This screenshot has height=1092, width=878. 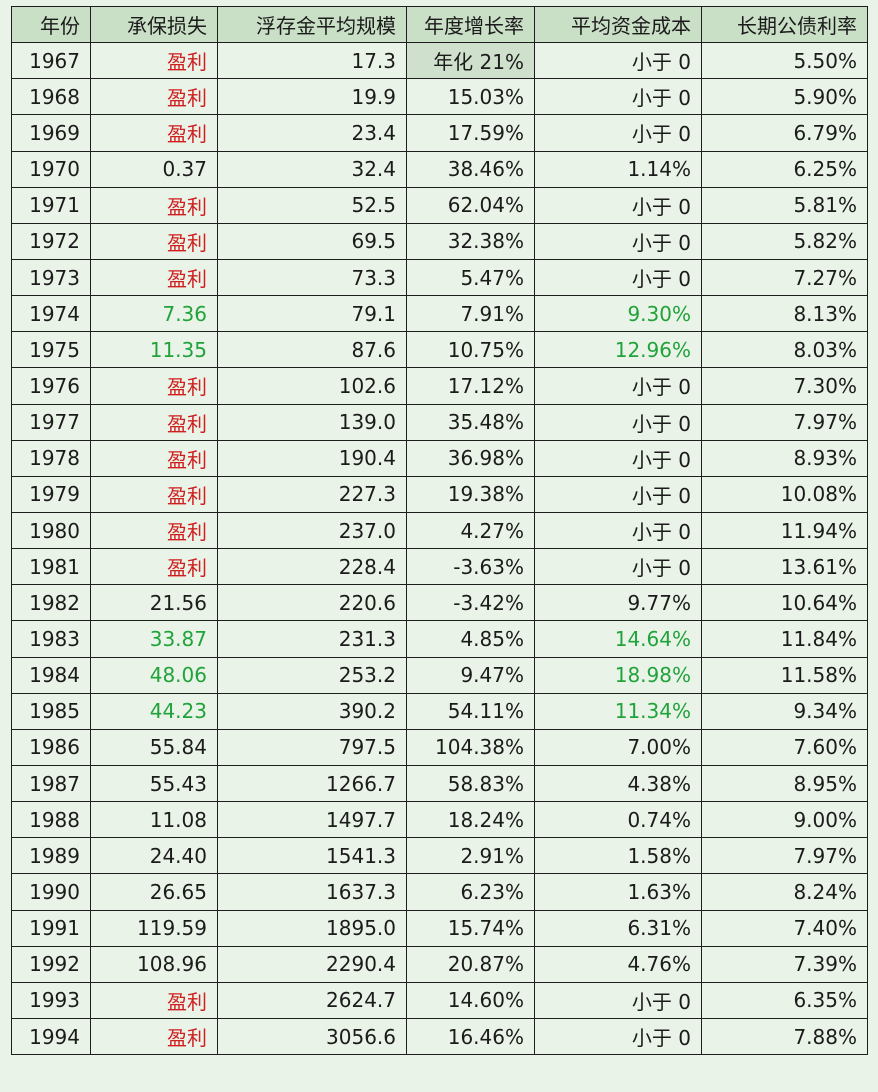 What do you see at coordinates (51, 603) in the screenshot?
I see `cell-year: 1982` at bounding box center [51, 603].